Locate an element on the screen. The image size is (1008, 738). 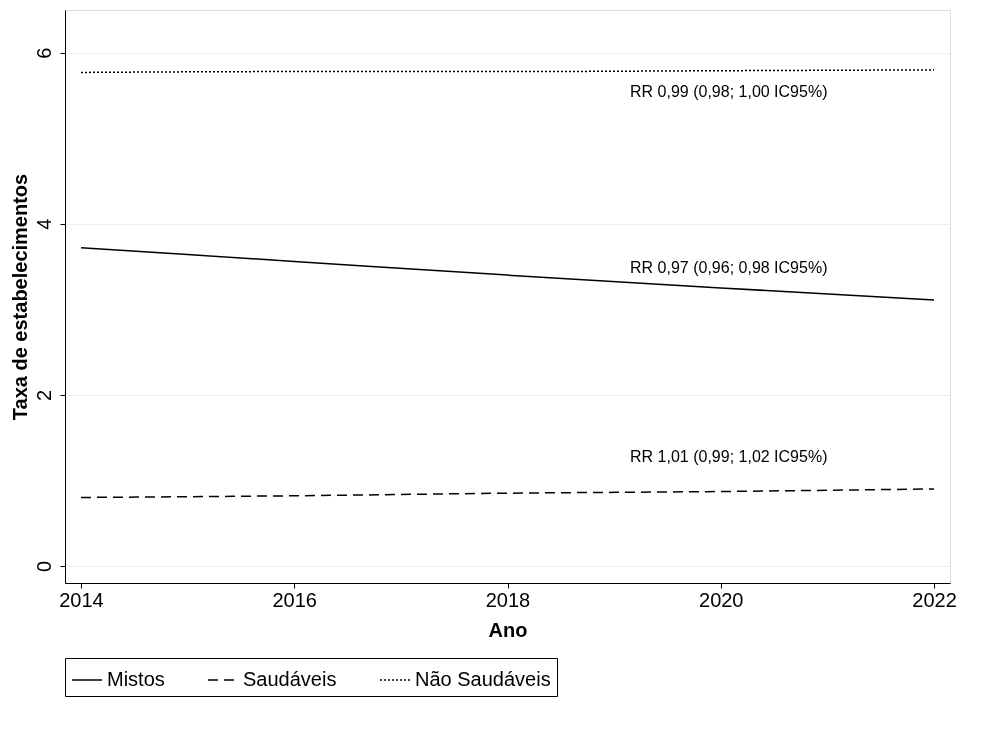
y-tick-label: 2 is located at coordinates (43, 395).